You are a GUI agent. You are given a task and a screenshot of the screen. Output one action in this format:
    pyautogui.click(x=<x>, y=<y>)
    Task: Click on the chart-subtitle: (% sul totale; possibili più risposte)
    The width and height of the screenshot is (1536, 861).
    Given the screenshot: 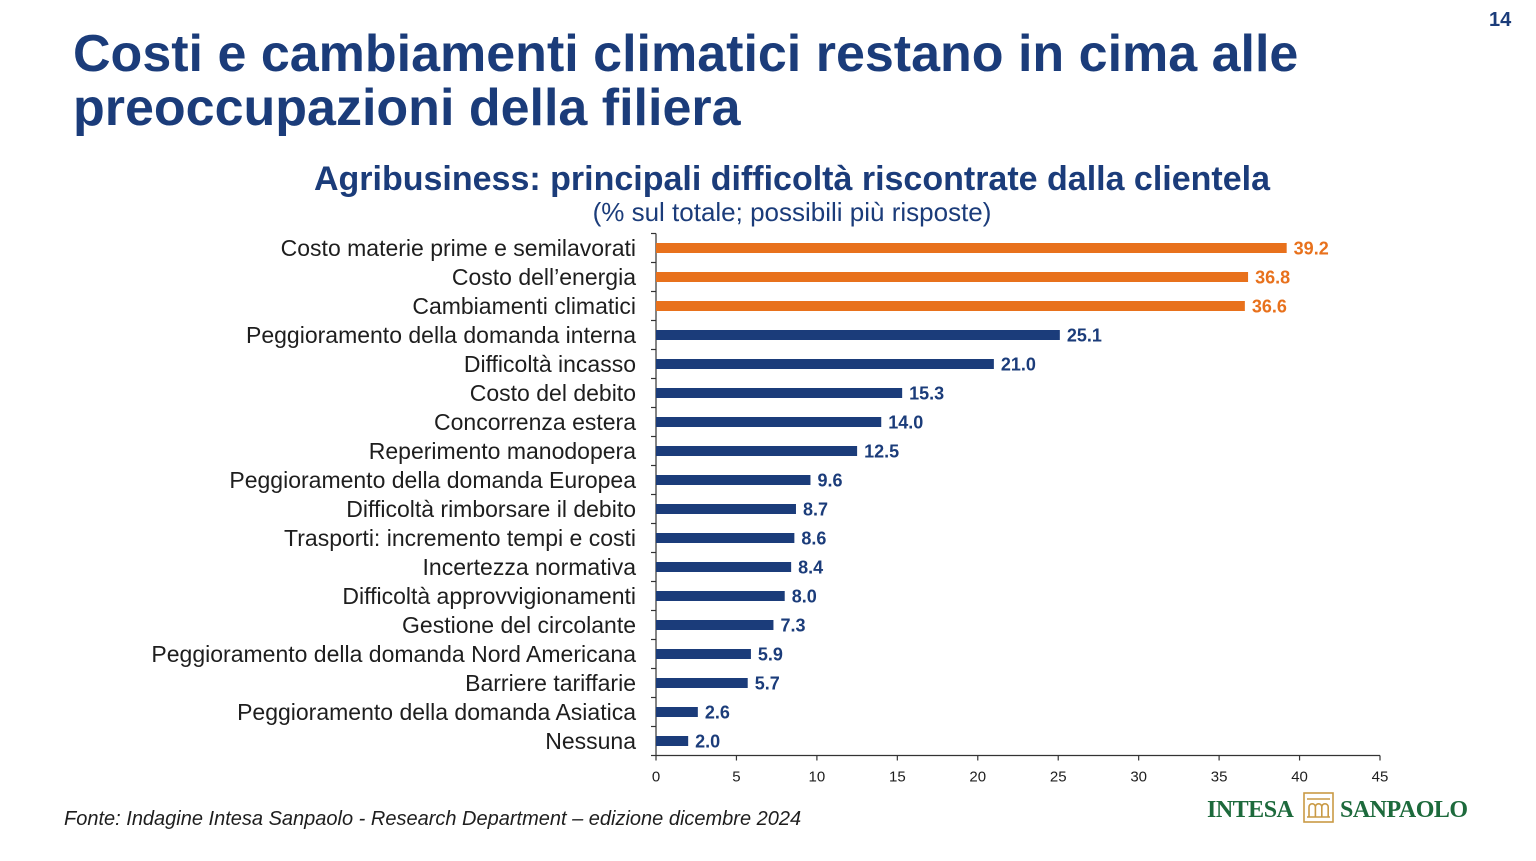 What is the action you would take?
    pyautogui.click(x=792, y=212)
    